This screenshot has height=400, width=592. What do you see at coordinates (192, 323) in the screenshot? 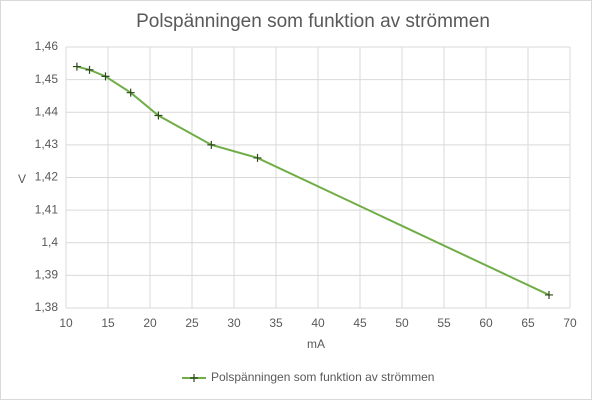
I see `x-tick-label: 25` at bounding box center [192, 323].